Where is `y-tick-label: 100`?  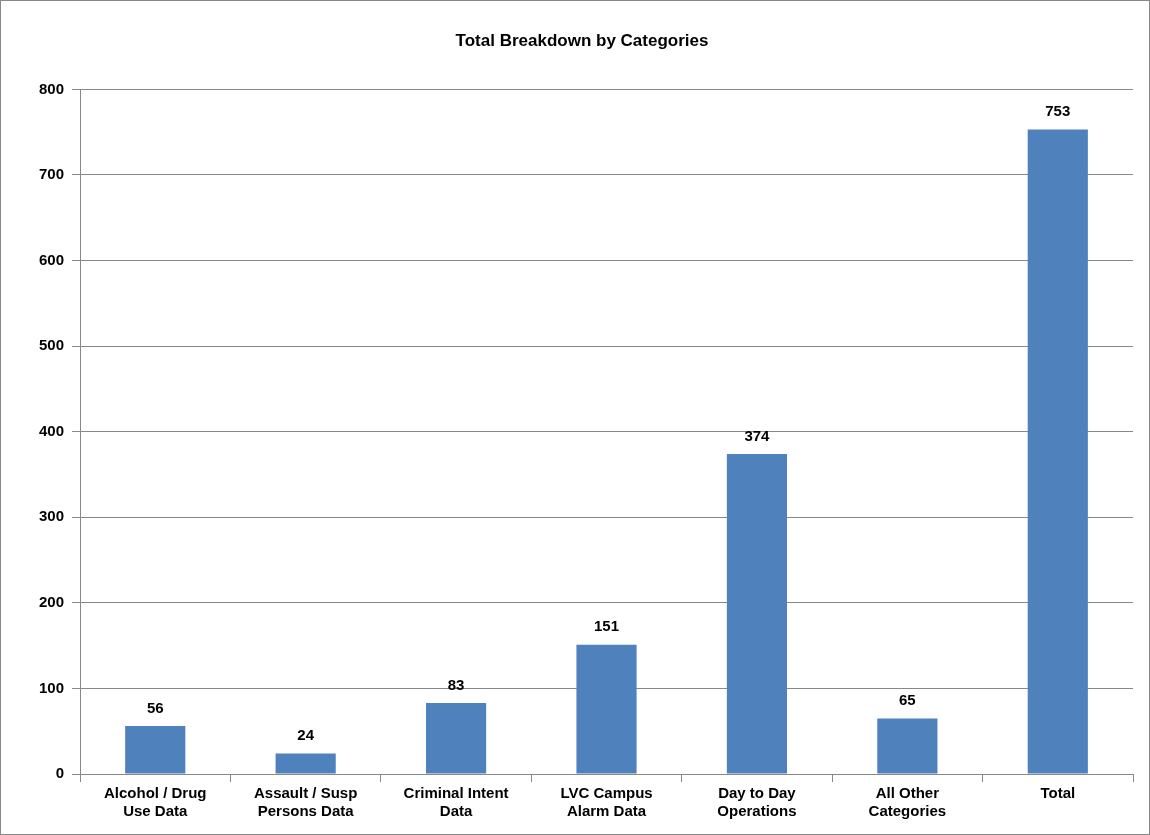 y-tick-label: 100 is located at coordinates (52, 687).